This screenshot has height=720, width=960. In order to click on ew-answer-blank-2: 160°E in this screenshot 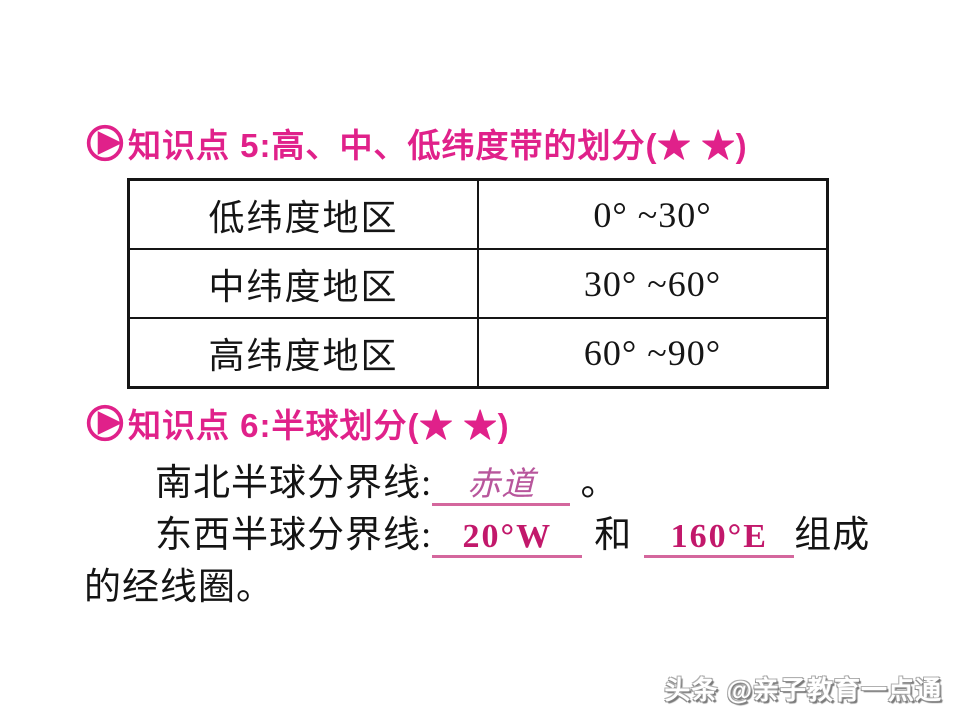, I will do `click(719, 538)`.